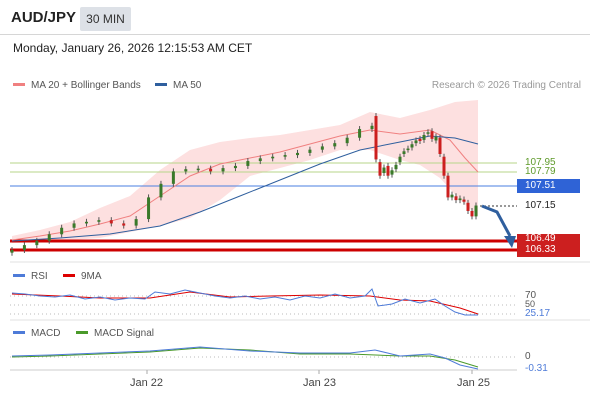 This screenshot has width=590, height=400. I want to click on x-label-jan22: Jan 22, so click(147, 383).